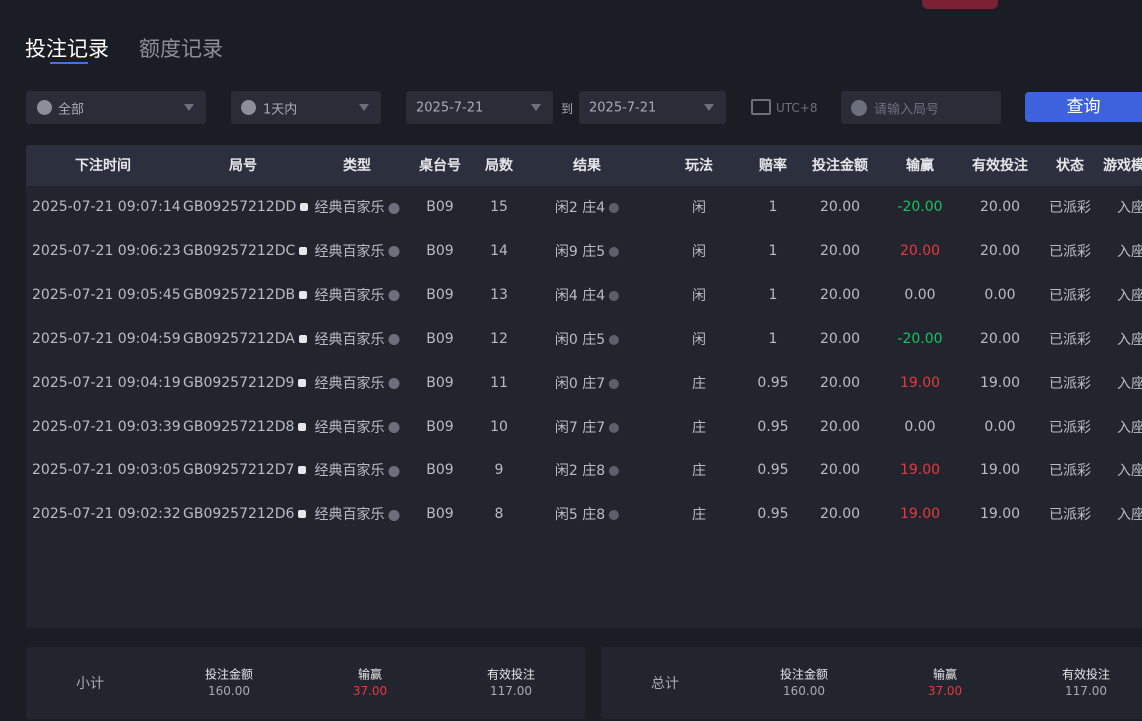 The width and height of the screenshot is (1142, 721). I want to click on cell: 19.00, so click(920, 470).